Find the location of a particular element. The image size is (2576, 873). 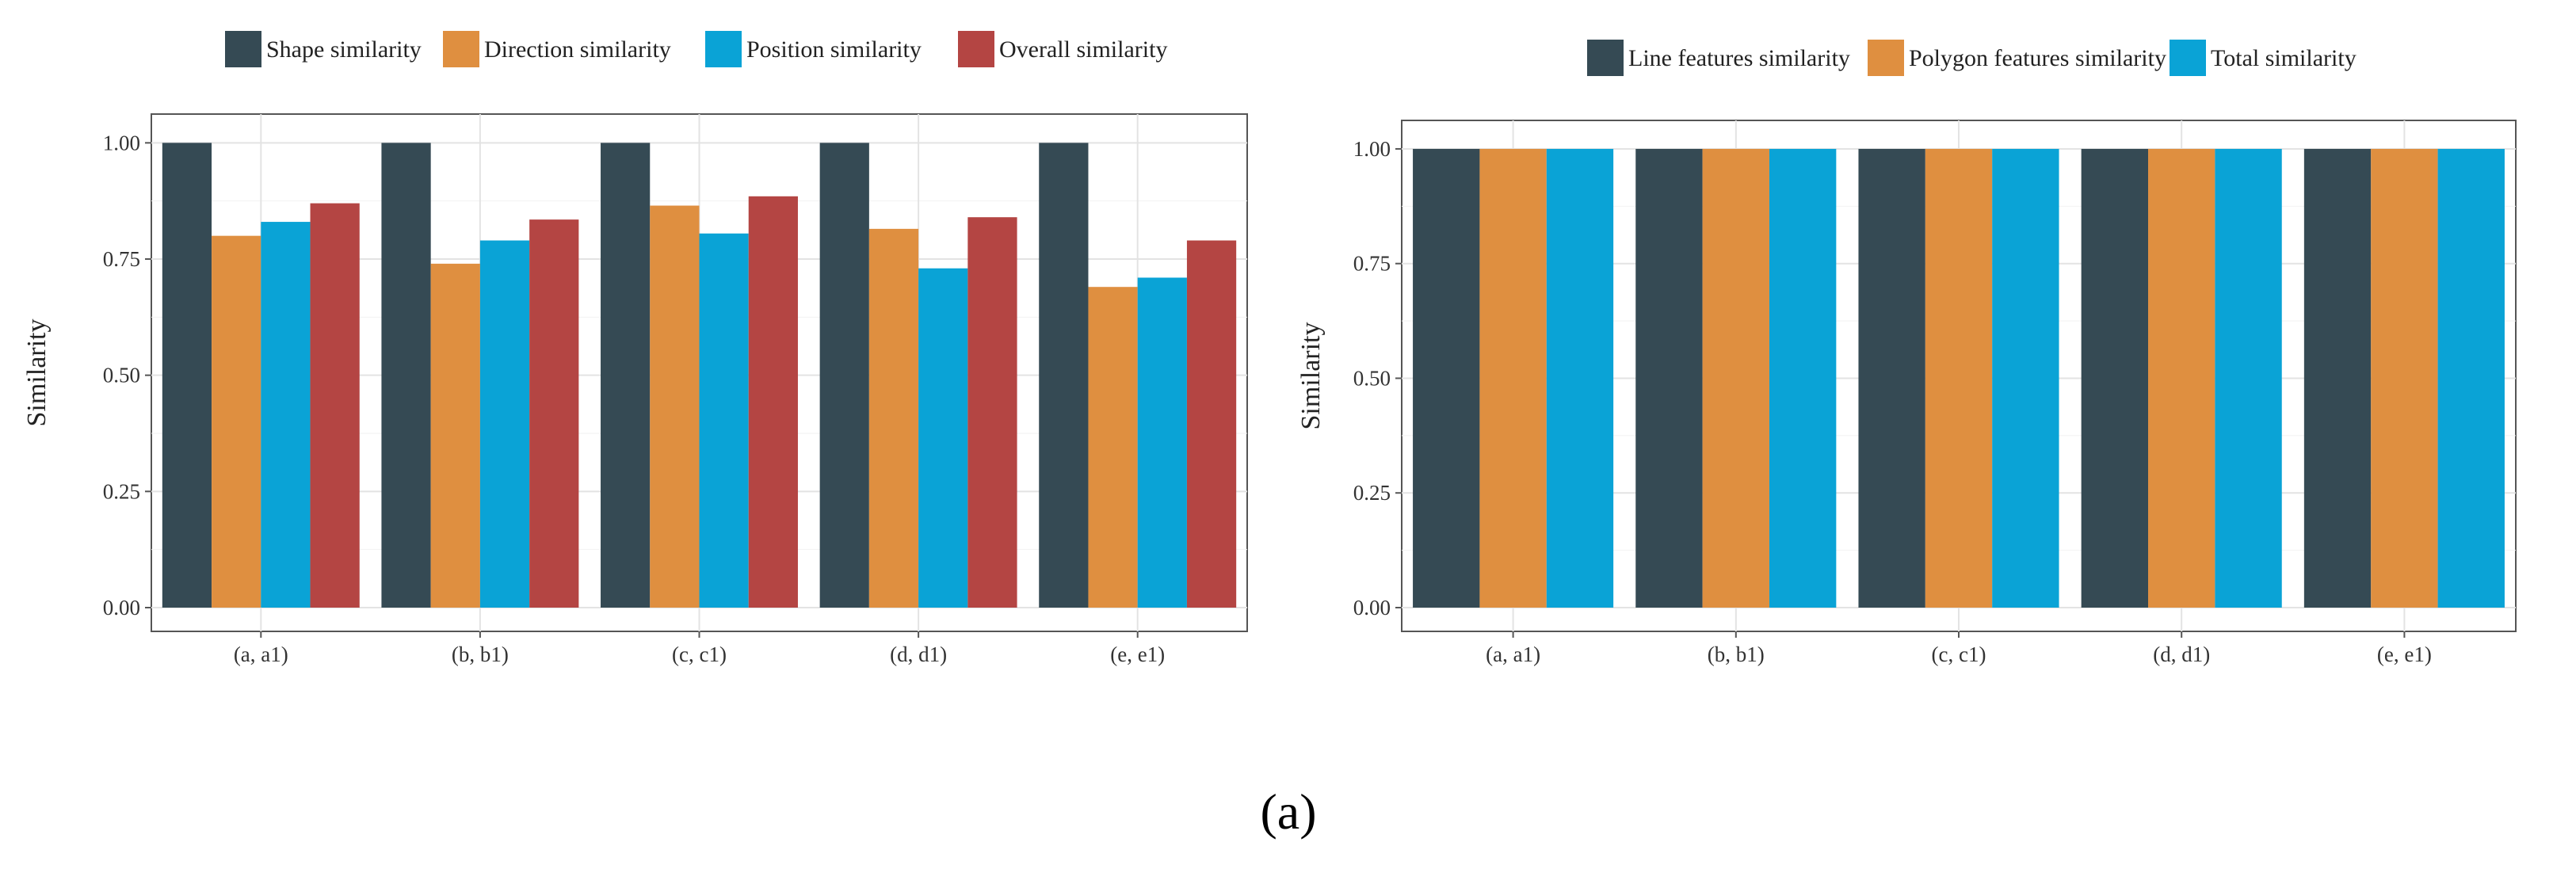

legend-label: Shape similarity is located at coordinates (344, 49).